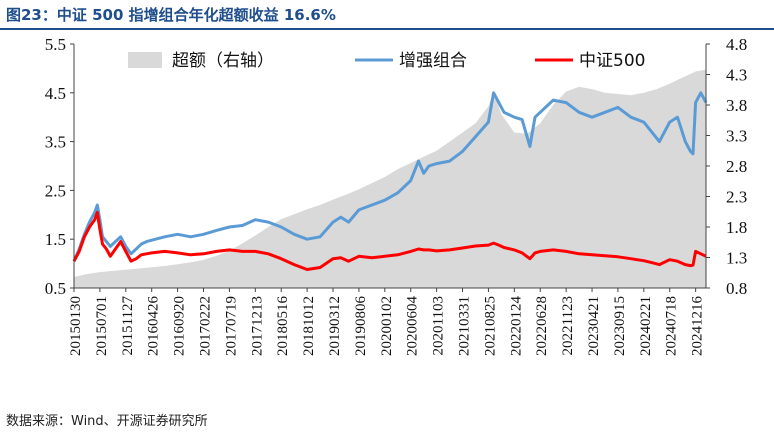 This screenshot has height=435, width=774. Describe the element at coordinates (257, 326) in the screenshot. I see `x-tick-label: 20171213` at that location.